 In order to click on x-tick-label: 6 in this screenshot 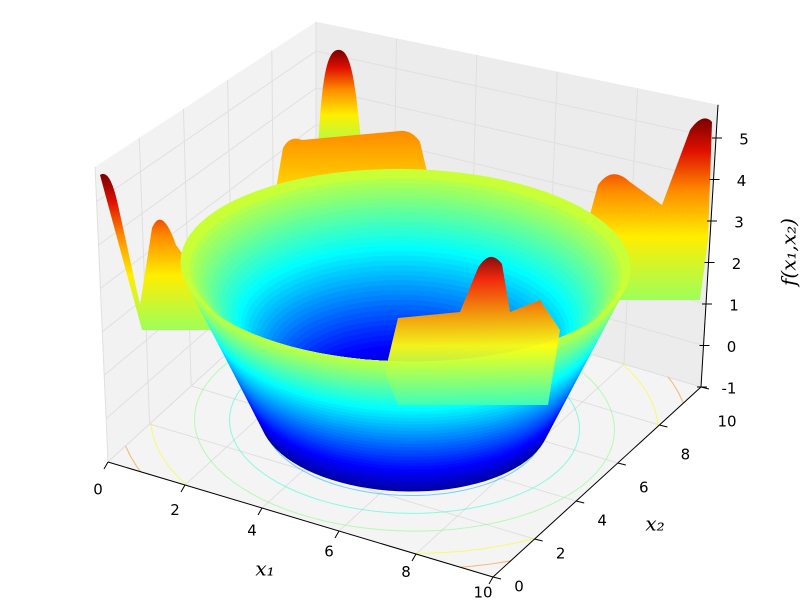, I will do `click(329, 551)`.